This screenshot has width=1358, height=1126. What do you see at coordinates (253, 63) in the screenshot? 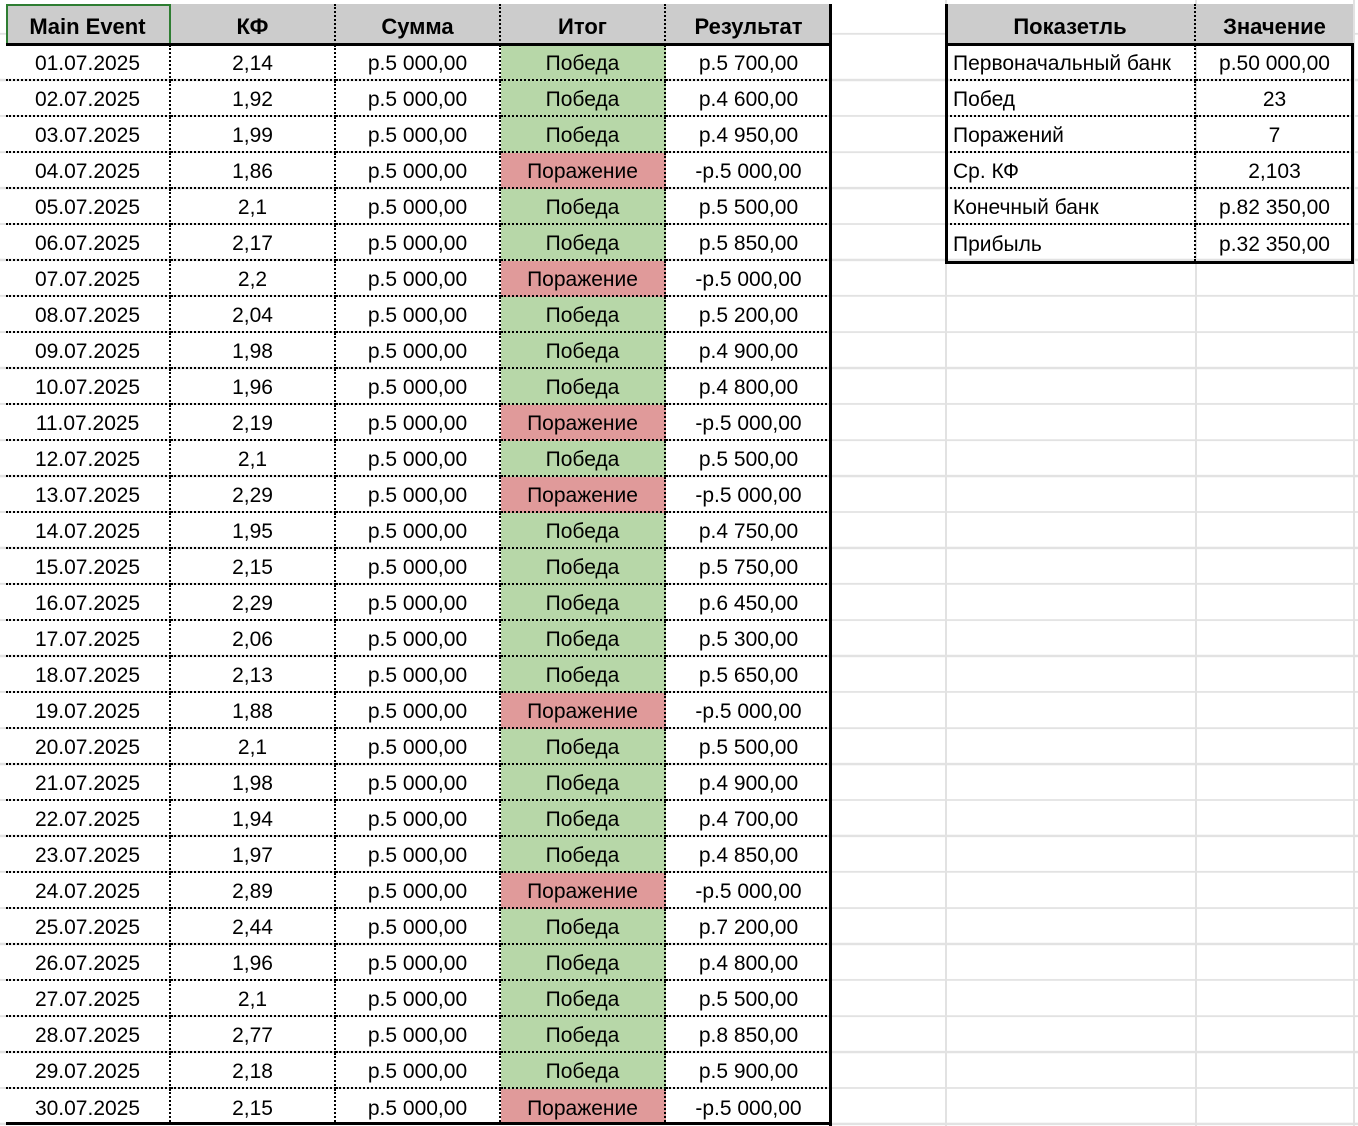
I see `kf-cell: 2,14` at bounding box center [253, 63].